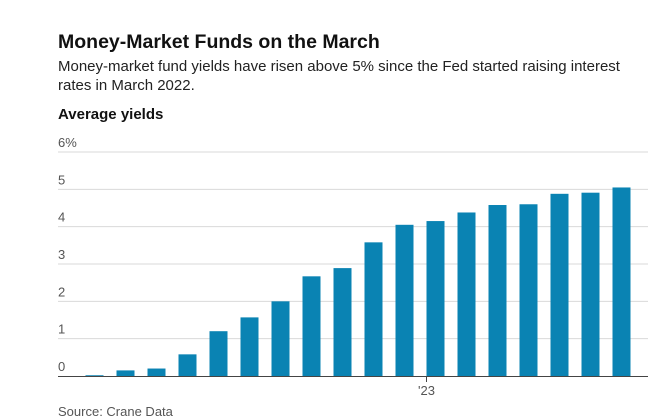  Describe the element at coordinates (219, 42) in the screenshot. I see `chart-title: Money-Market Funds on the March` at that location.